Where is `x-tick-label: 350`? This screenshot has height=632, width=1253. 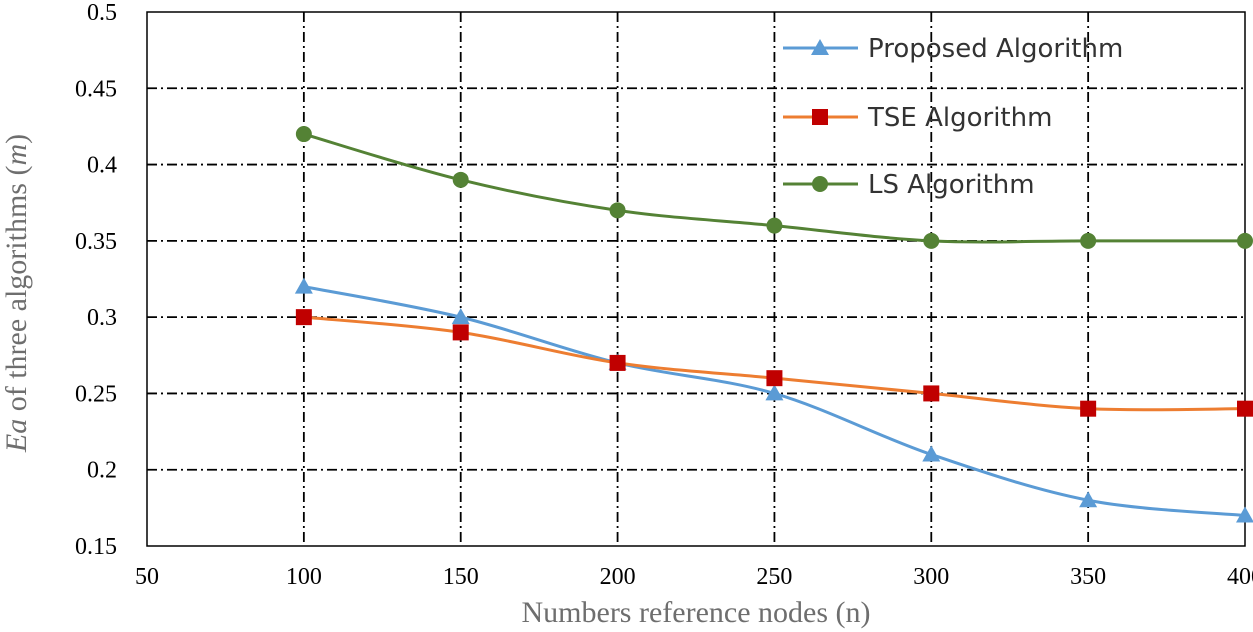
x-tick-label: 350 is located at coordinates (1088, 577).